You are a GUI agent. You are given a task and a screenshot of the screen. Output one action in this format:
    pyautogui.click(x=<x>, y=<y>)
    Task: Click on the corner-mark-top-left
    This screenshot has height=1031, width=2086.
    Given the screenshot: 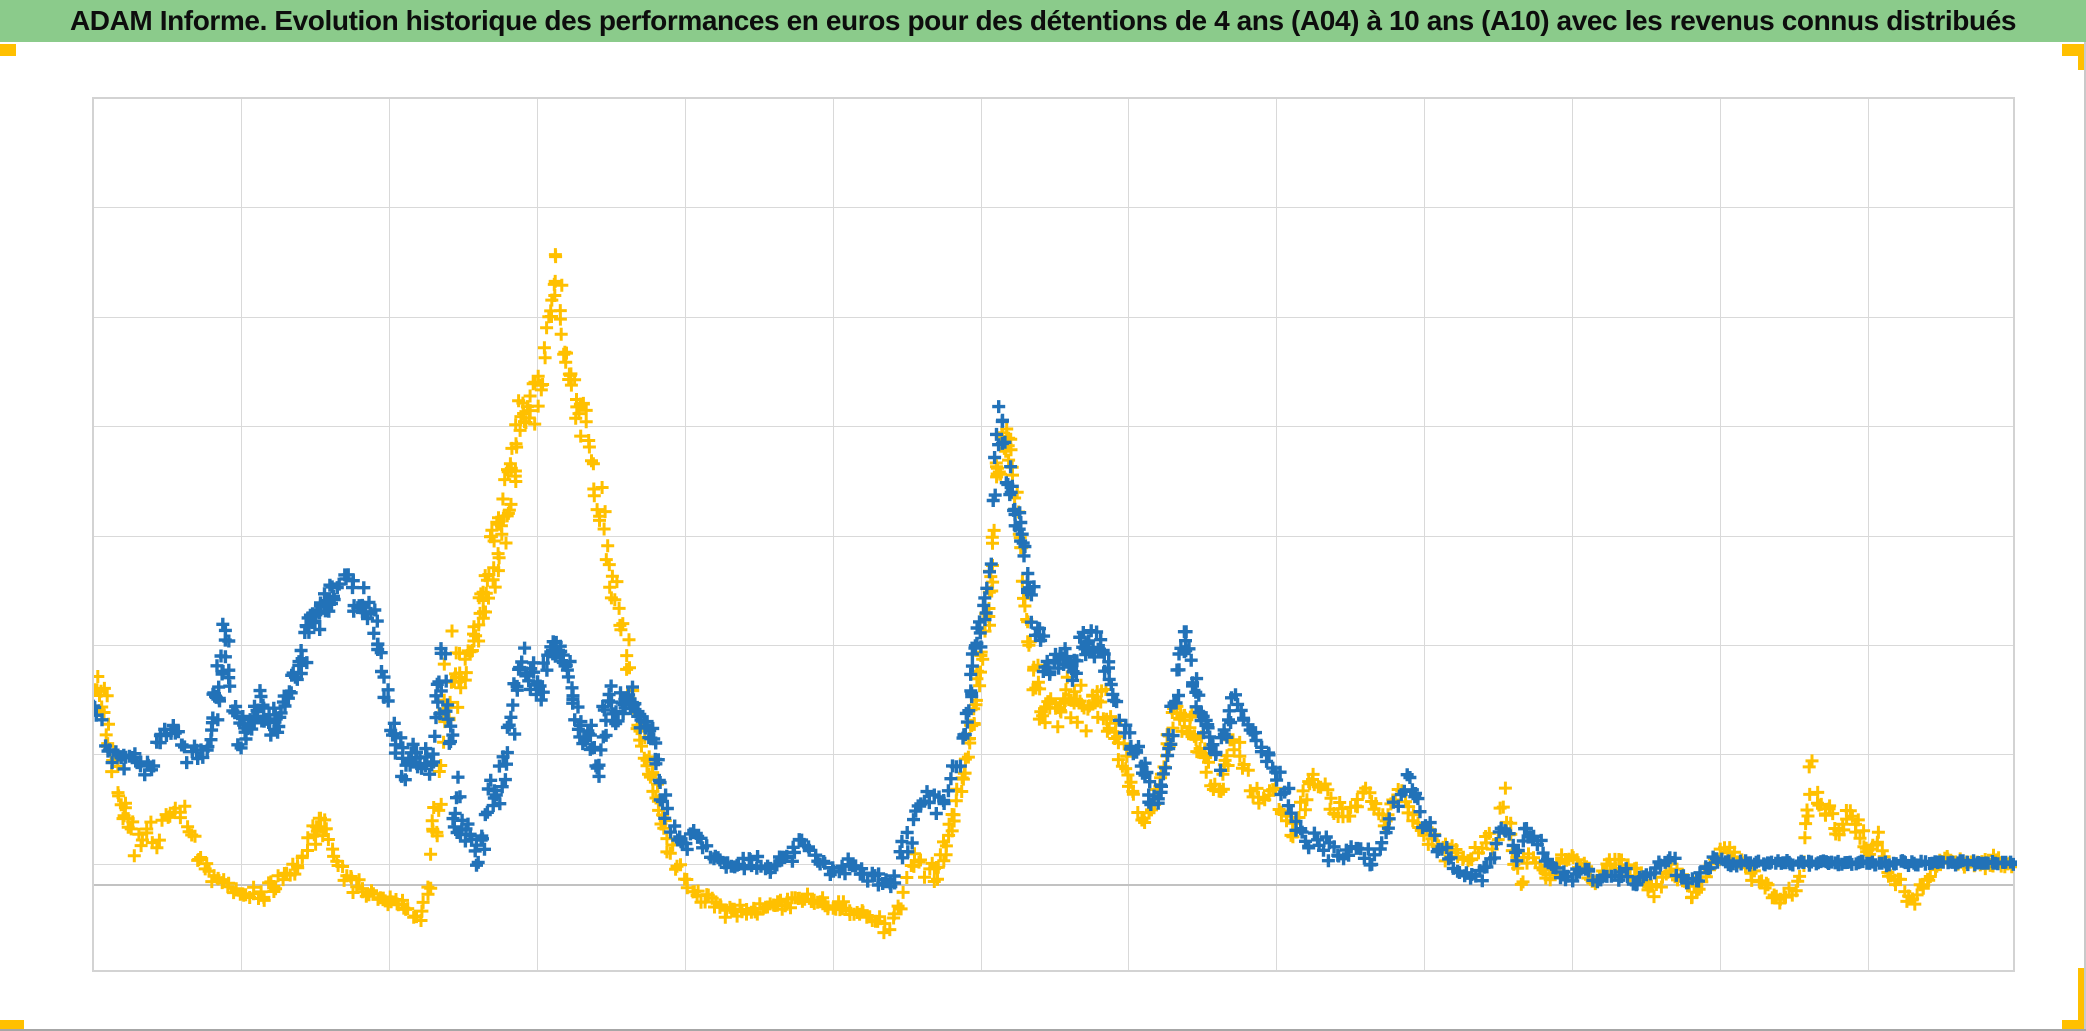 What is the action you would take?
    pyautogui.click(x=8, y=50)
    